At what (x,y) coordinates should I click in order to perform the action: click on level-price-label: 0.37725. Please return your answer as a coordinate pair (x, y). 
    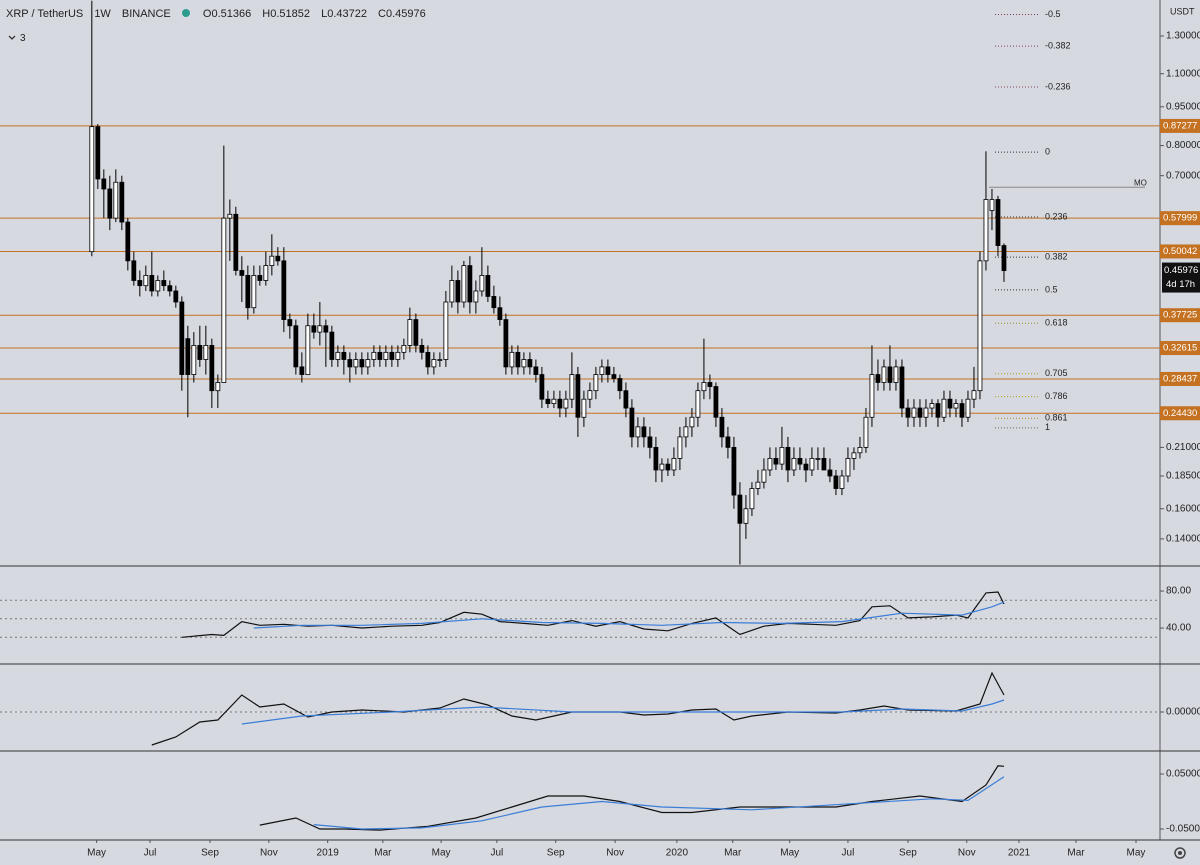
    Looking at the image, I should click on (1180, 315).